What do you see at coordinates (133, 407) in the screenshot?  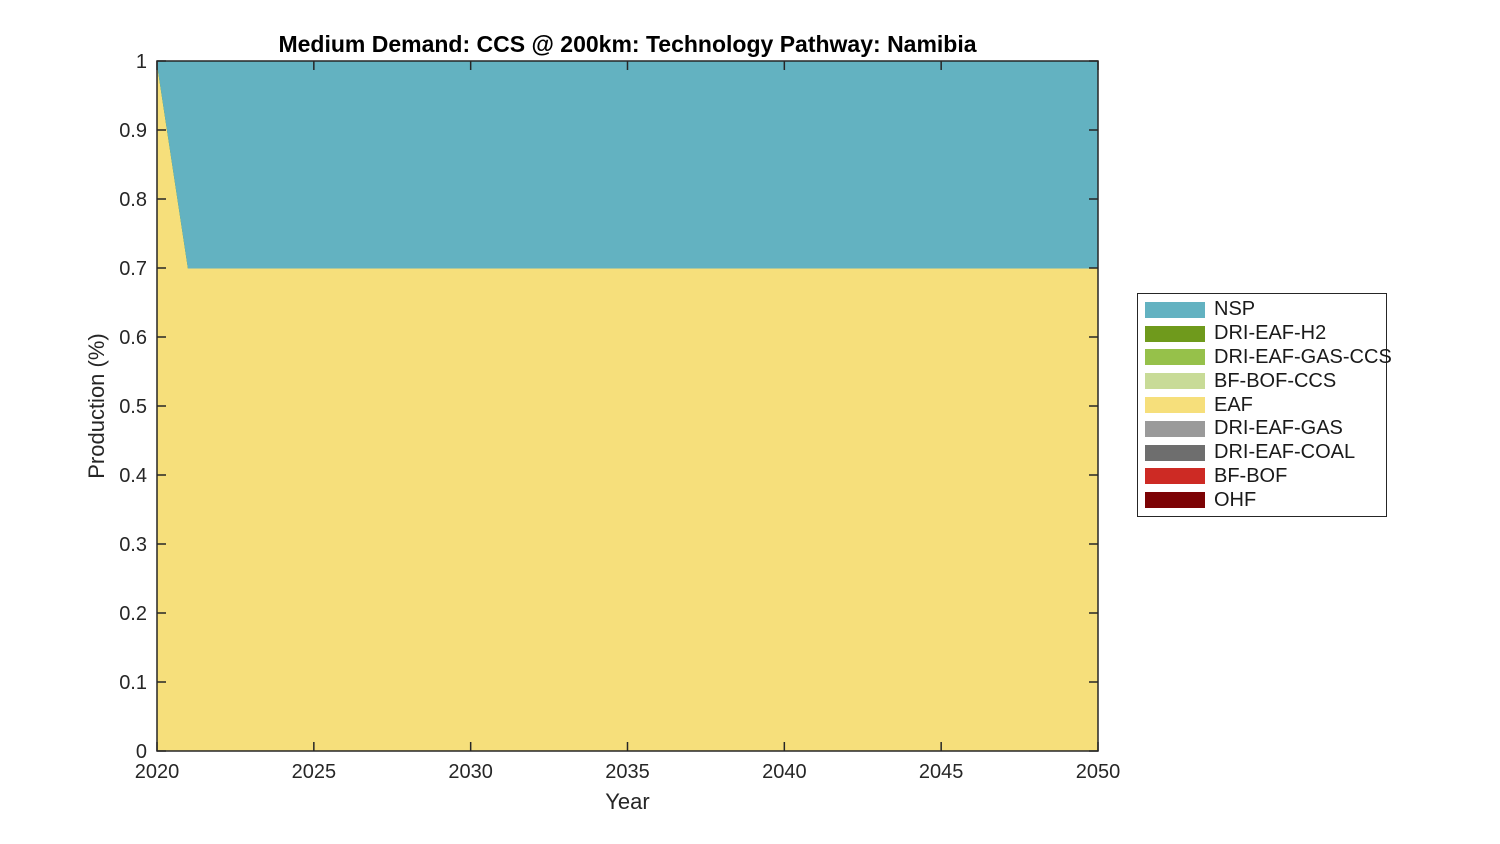 I see `y-tick-label: 0.5` at bounding box center [133, 407].